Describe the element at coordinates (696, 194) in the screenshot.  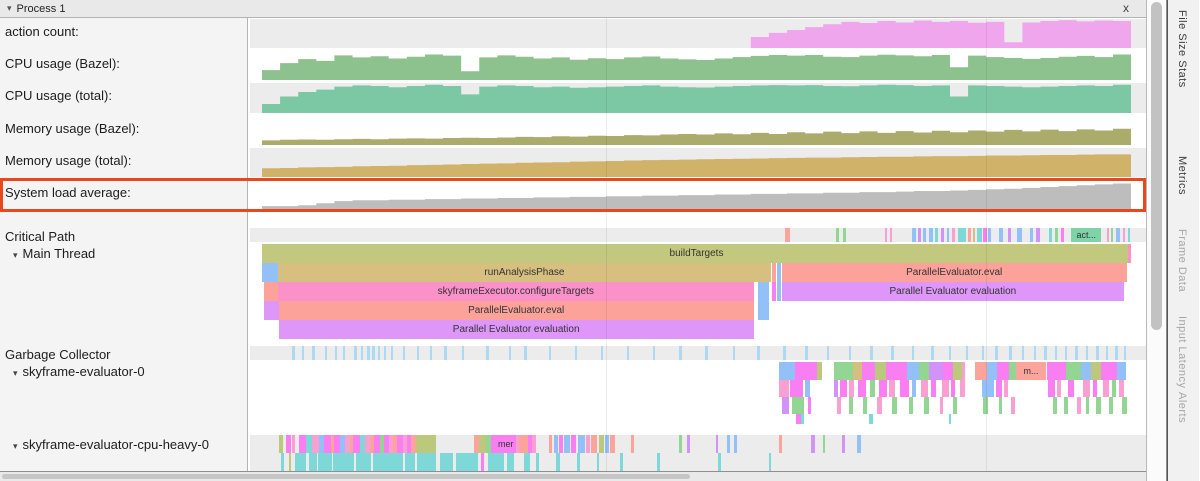
I see `system-load-area-chart` at that location.